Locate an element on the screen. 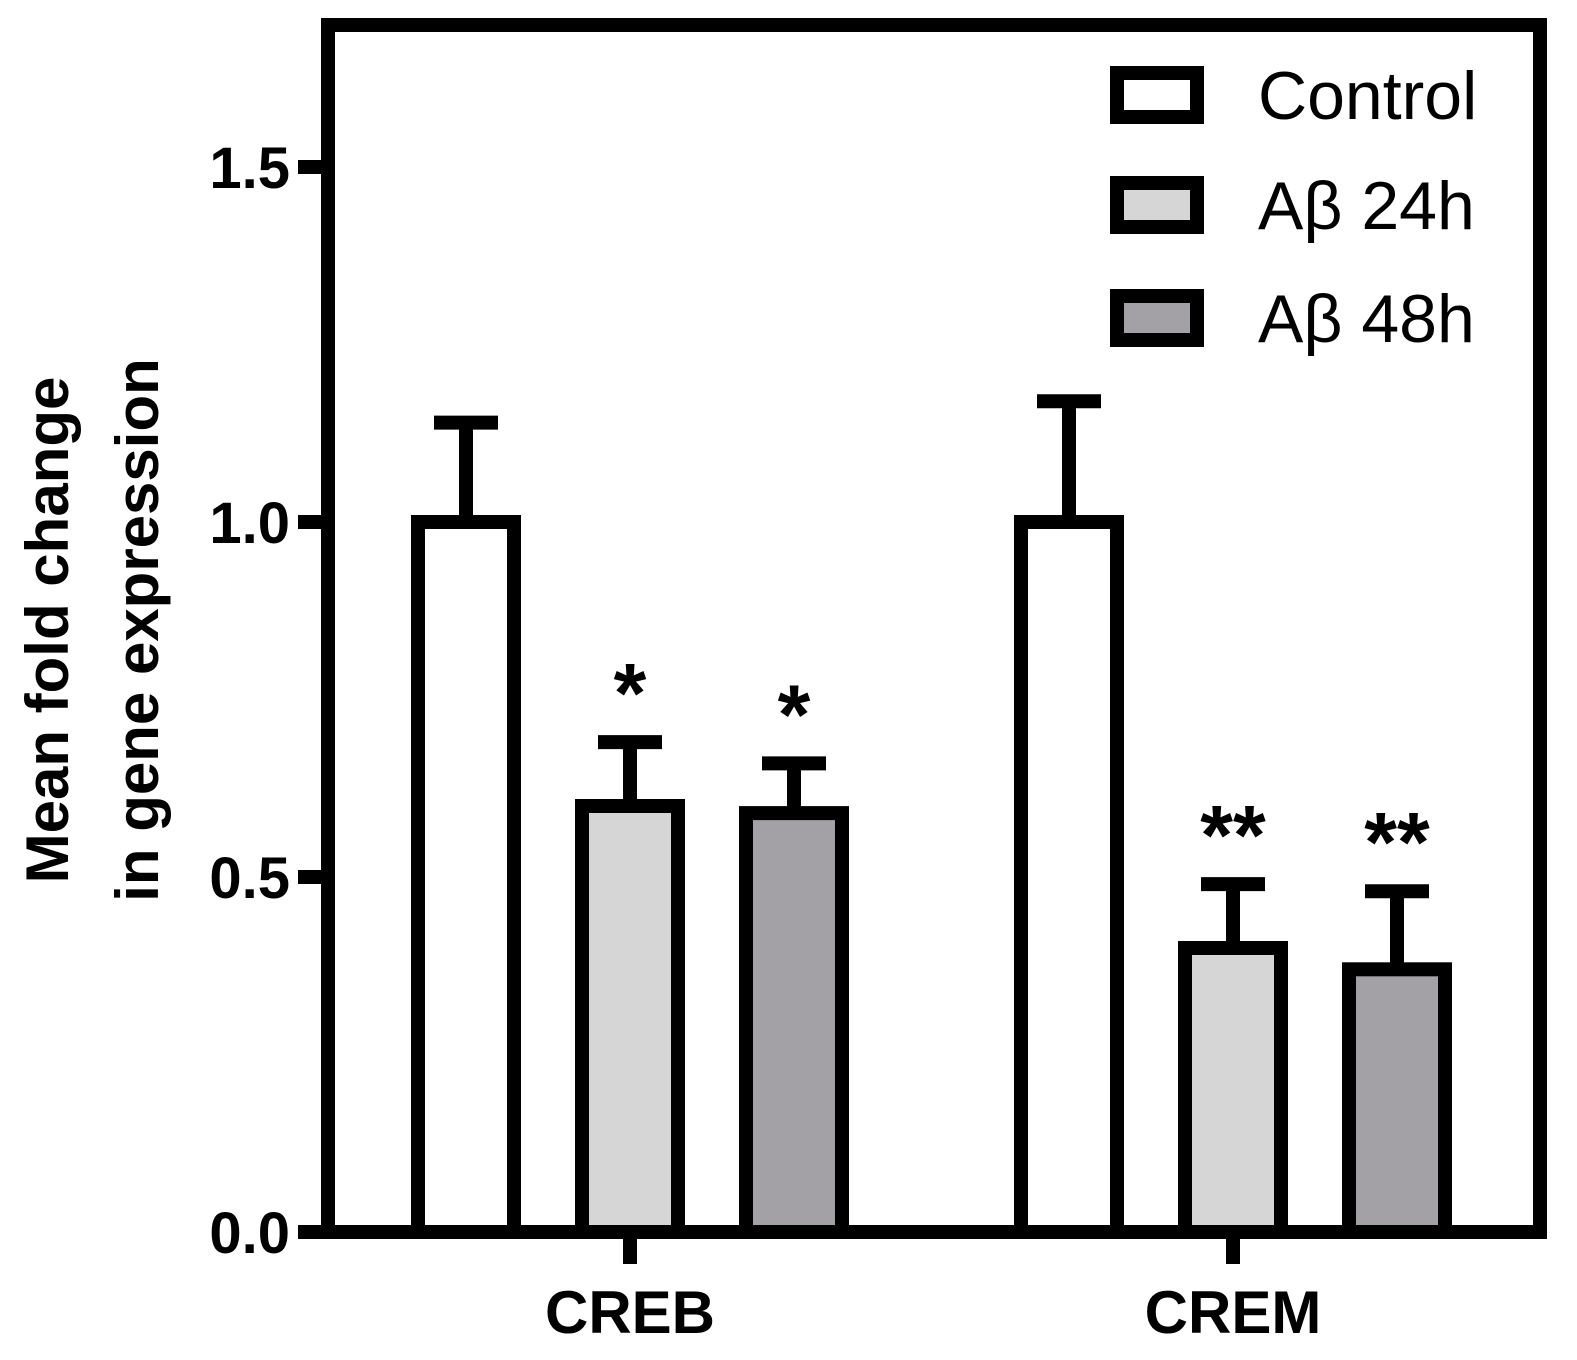 Image resolution: width=1577 pixels, height=1360 pixels. y-tick-label: 1.5 is located at coordinates (249, 168).